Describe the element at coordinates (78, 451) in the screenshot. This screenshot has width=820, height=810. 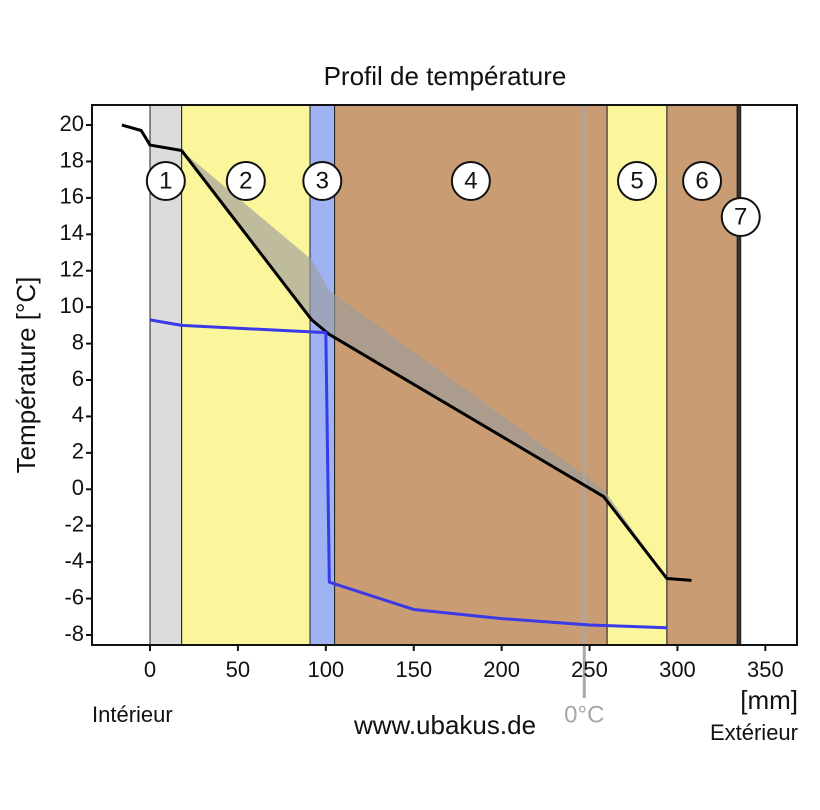
I see `y-tick-label: 2` at that location.